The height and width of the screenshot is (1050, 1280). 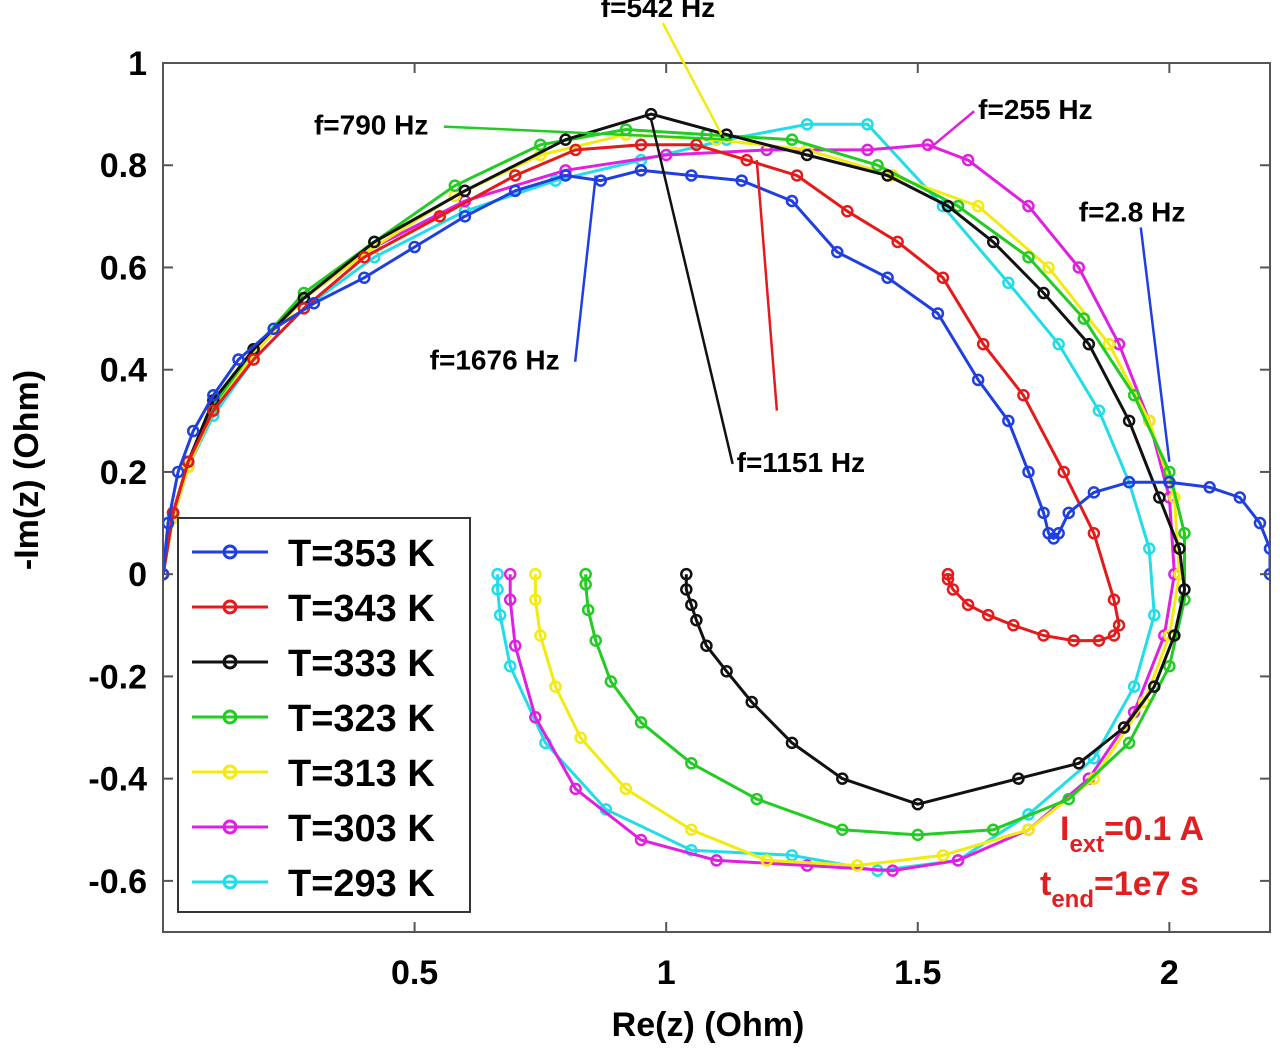 I want to click on y-tick-label: 0.8, so click(x=123, y=166).